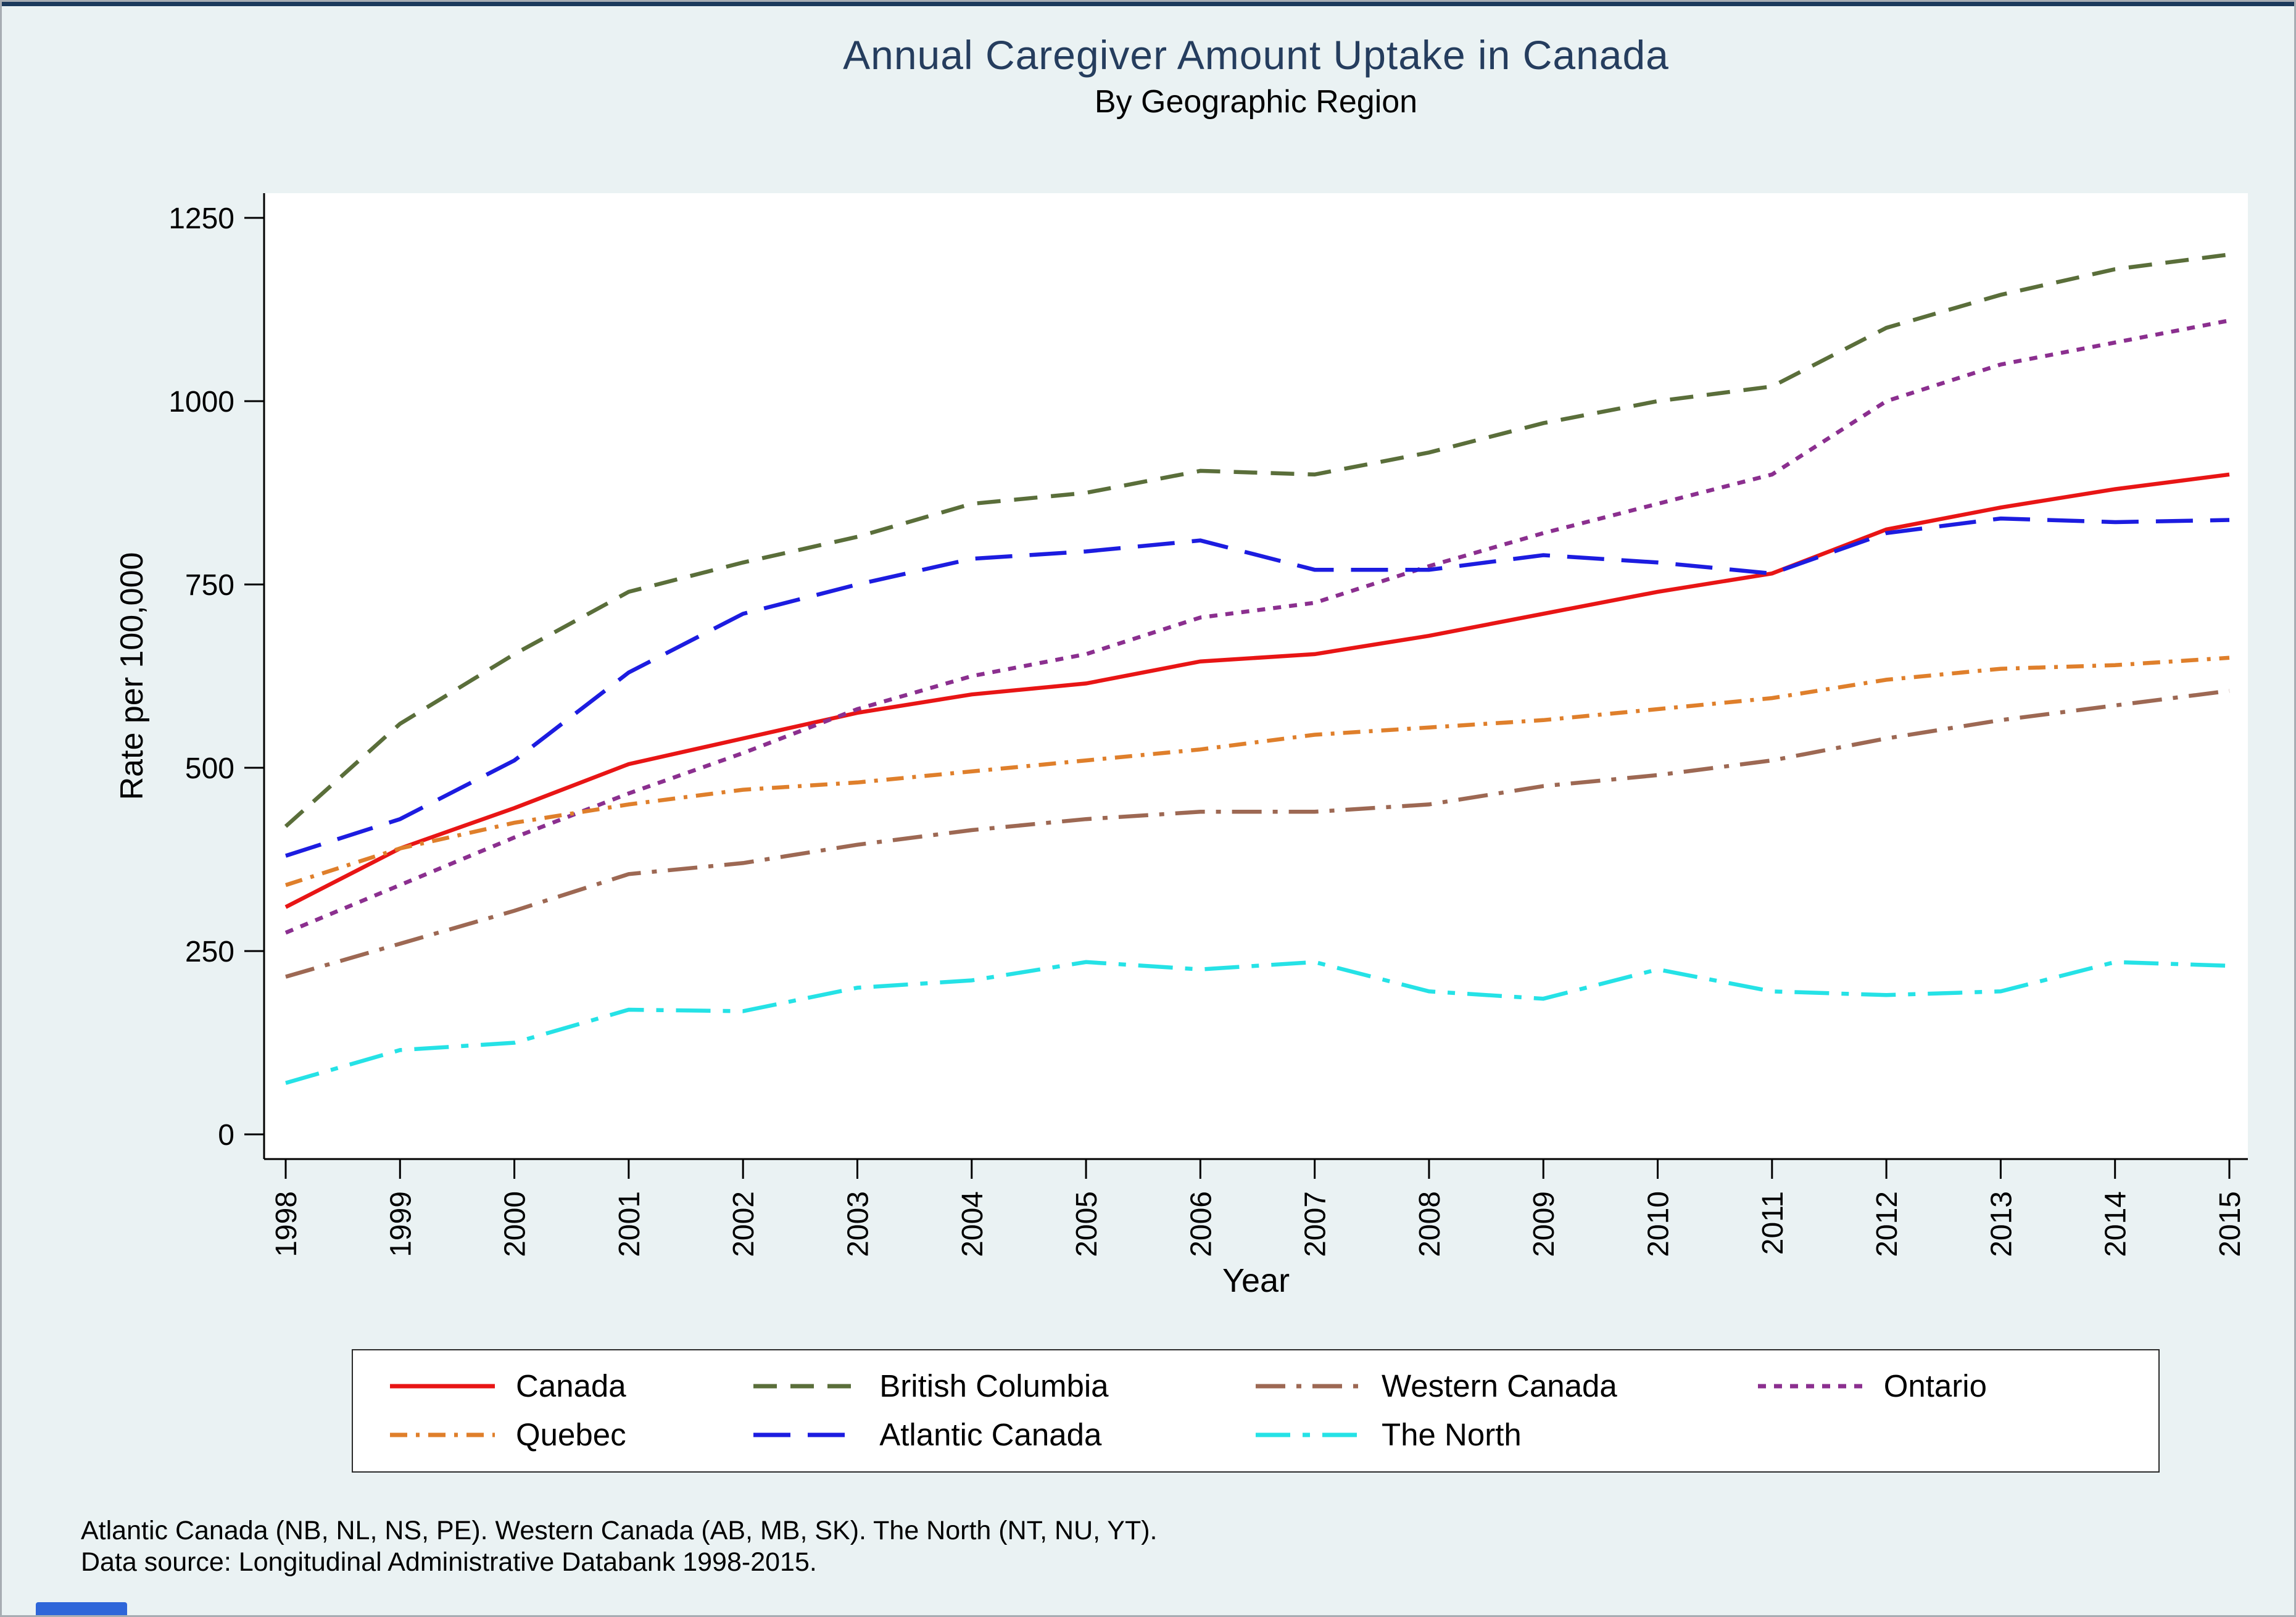 Image resolution: width=2296 pixels, height=1617 pixels. I want to click on x-tick-label: 2002, so click(743, 1224).